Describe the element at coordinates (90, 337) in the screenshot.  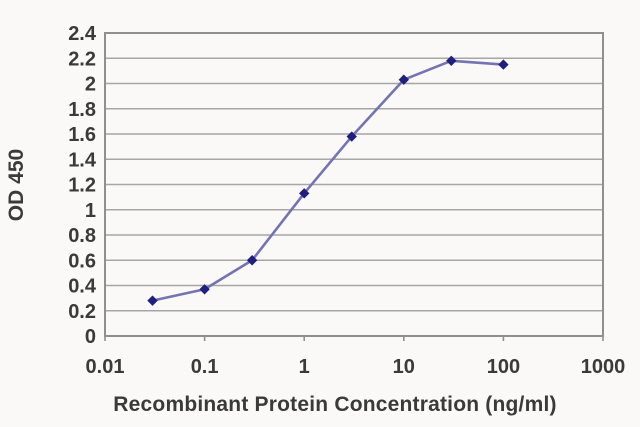
I see `y-tick-label: 0` at that location.